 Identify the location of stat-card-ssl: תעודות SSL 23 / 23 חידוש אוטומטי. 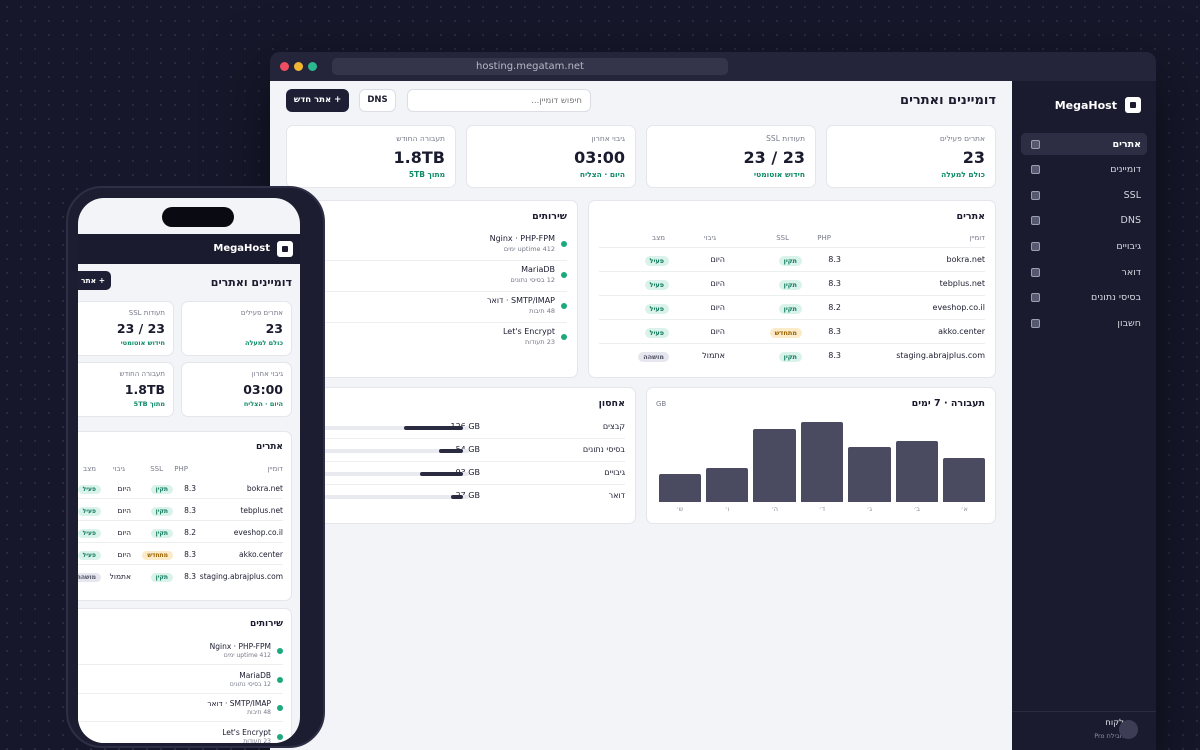
(731, 156).